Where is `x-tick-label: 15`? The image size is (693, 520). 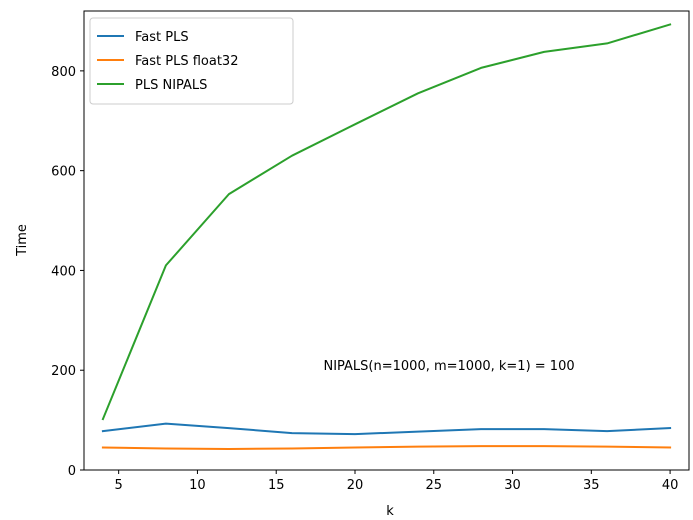
x-tick-label: 15 is located at coordinates (276, 485).